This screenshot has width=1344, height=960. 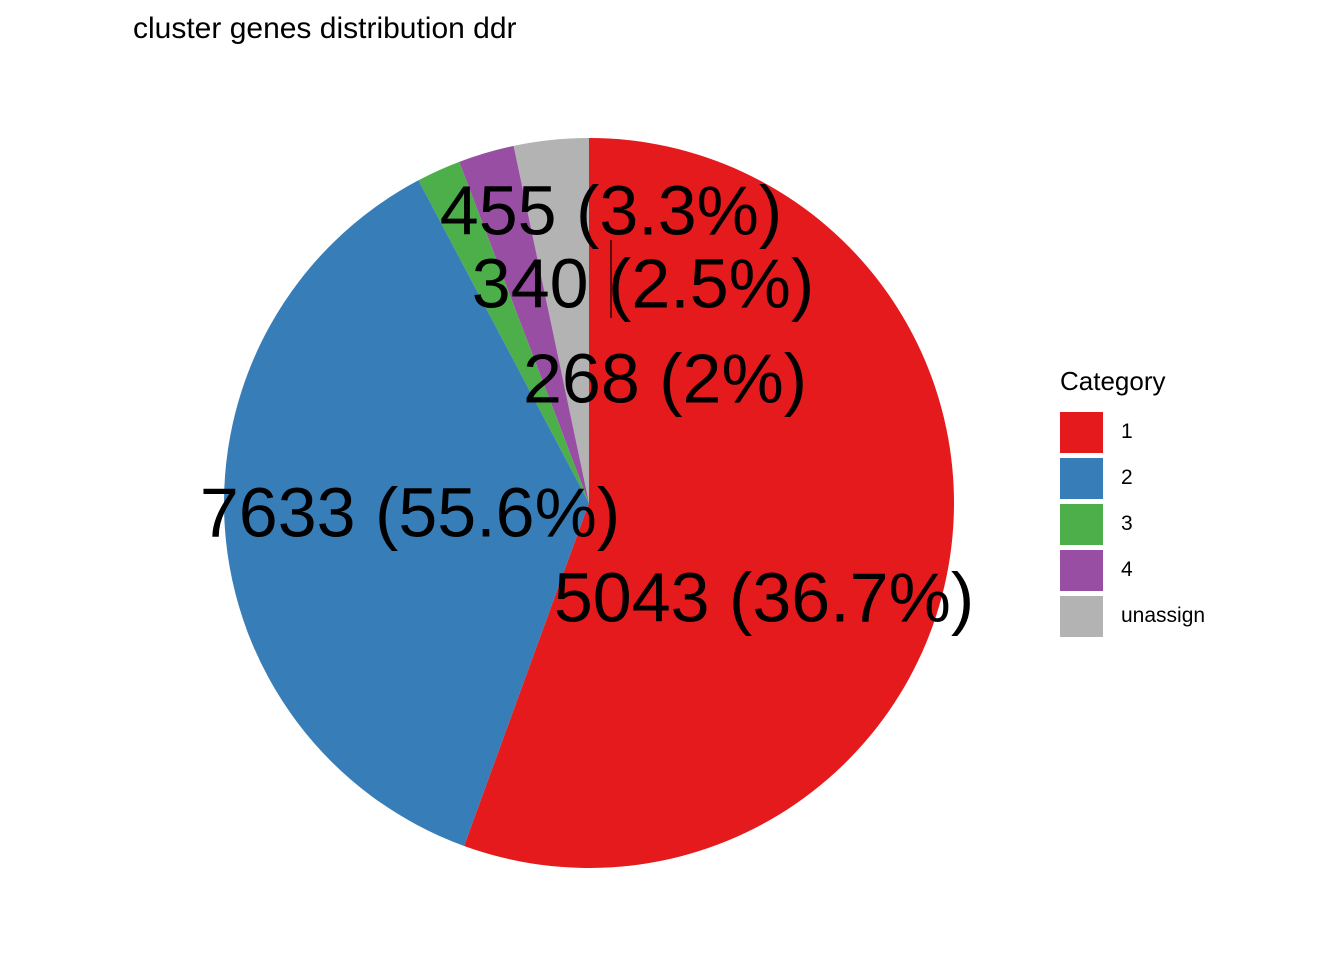 I want to click on legend-label: 3, so click(x=1127, y=523).